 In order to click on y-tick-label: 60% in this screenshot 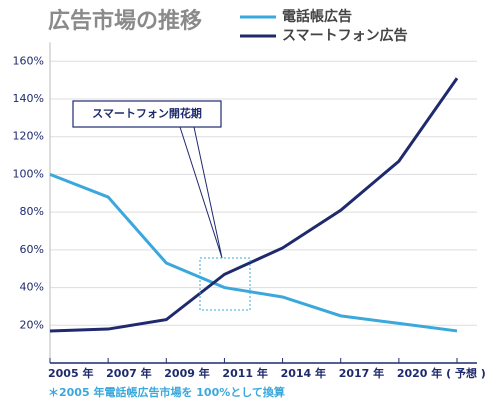, I will do `click(32, 249)`.